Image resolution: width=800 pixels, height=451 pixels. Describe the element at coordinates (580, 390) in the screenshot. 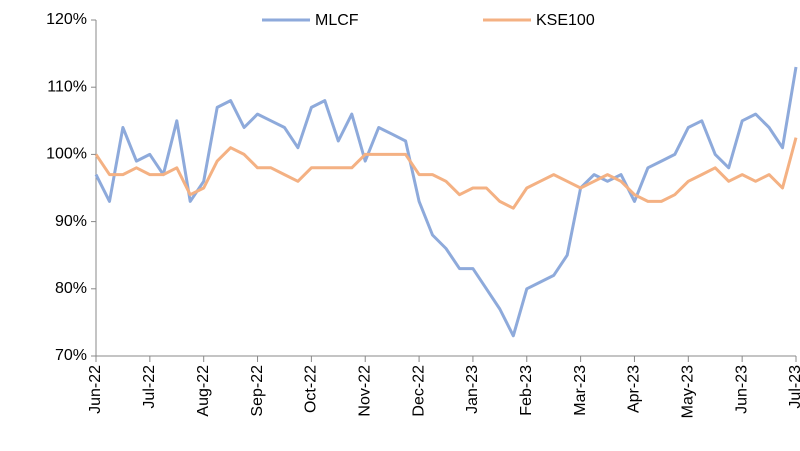

I see `x-tick-label: Mar-23` at that location.